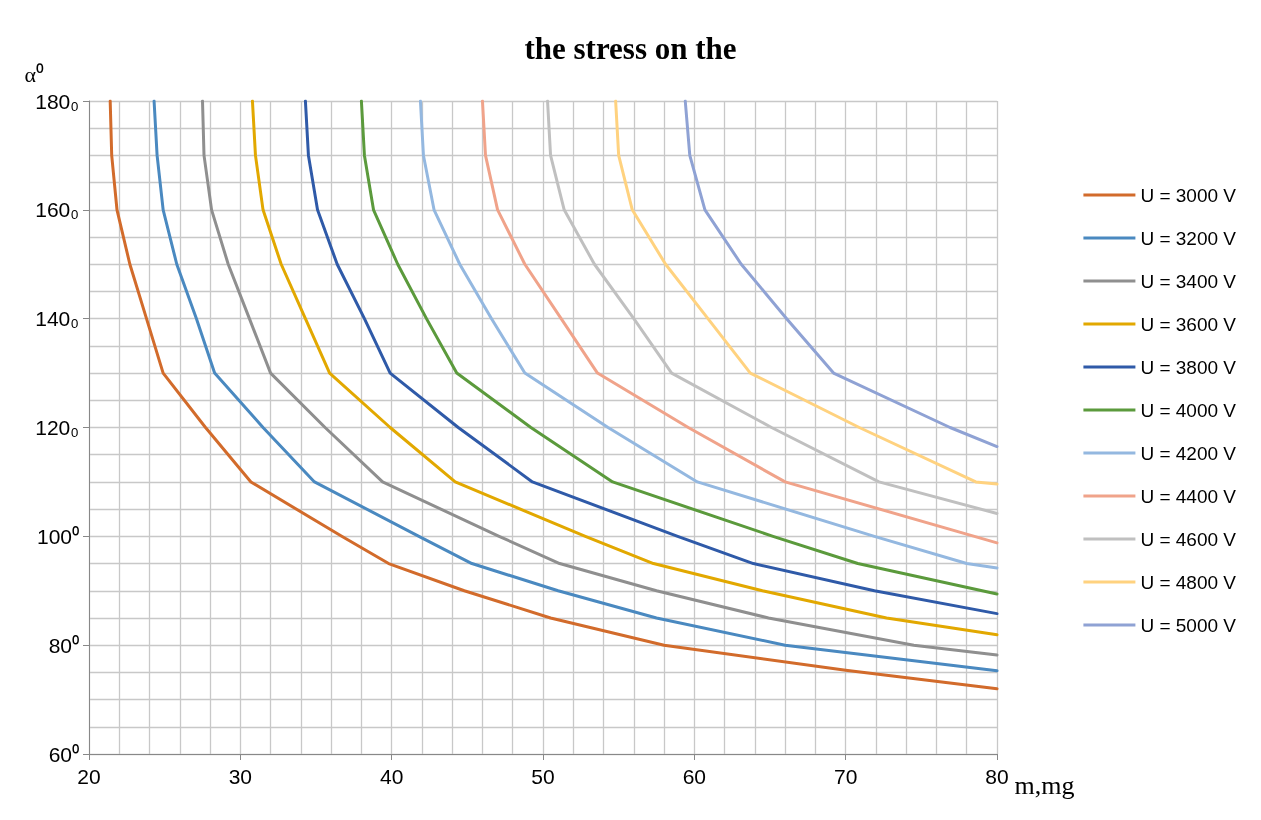 This screenshot has width=1261, height=820. What do you see at coordinates (1188, 367) in the screenshot?
I see `legend-label: U = 3800 V` at bounding box center [1188, 367].